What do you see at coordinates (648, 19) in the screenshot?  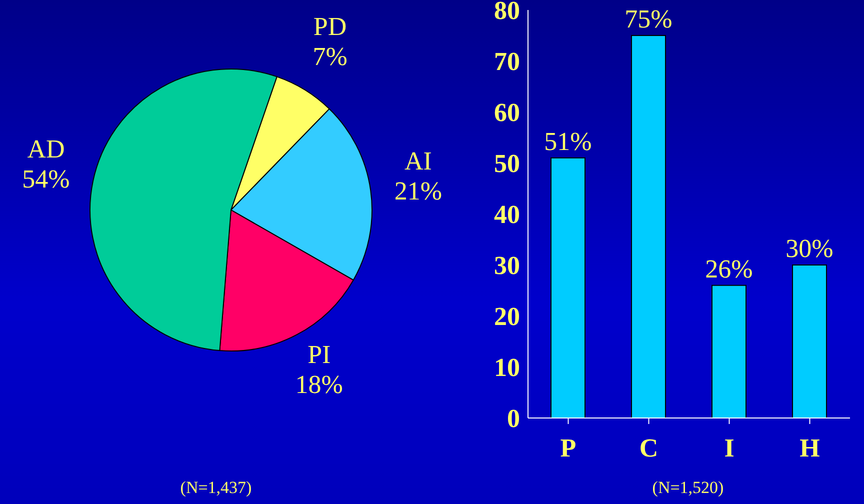 I see `data-label: 75%` at bounding box center [648, 19].